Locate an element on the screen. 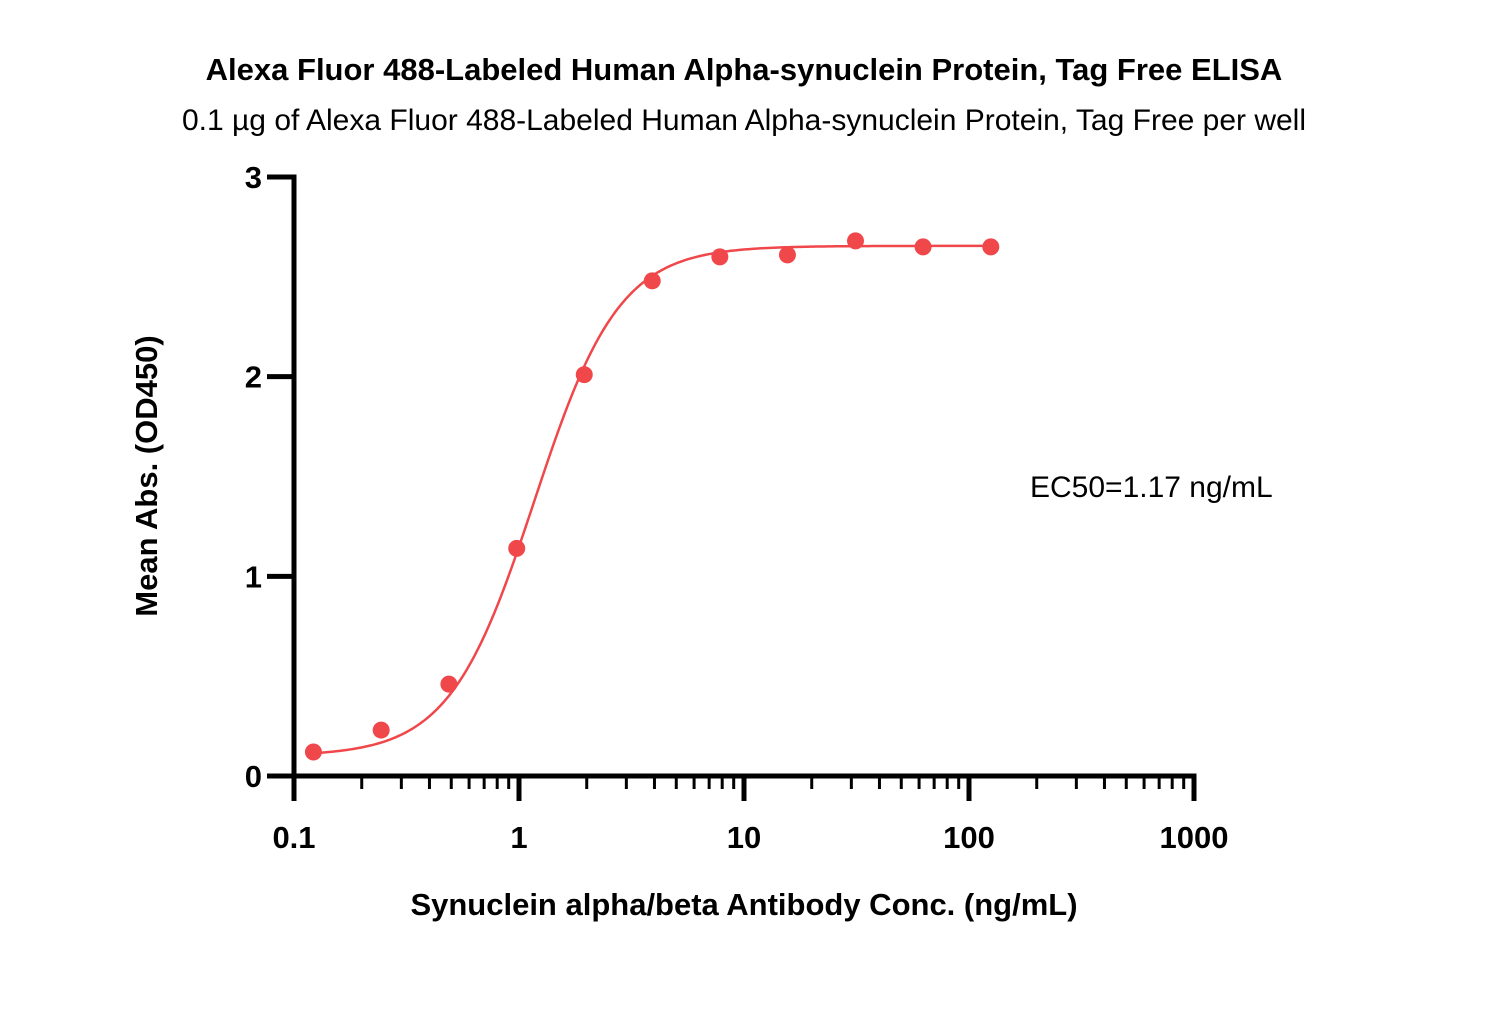  x-tick-label: 0.1 is located at coordinates (293, 837).